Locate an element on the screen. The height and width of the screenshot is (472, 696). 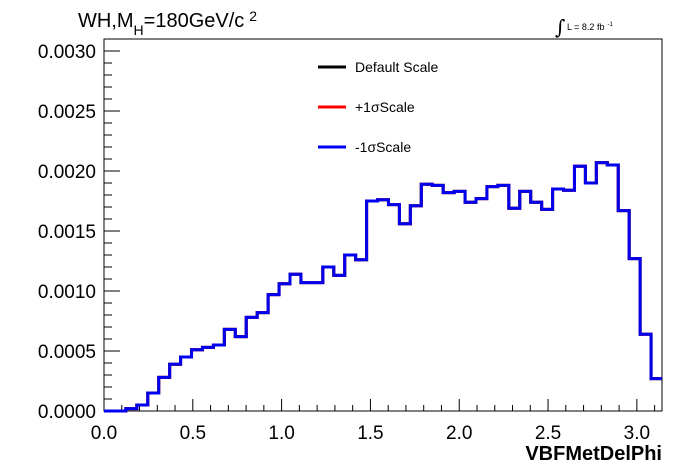
legend: Default Scale +1σScale -1σScale is located at coordinates (378, 107).